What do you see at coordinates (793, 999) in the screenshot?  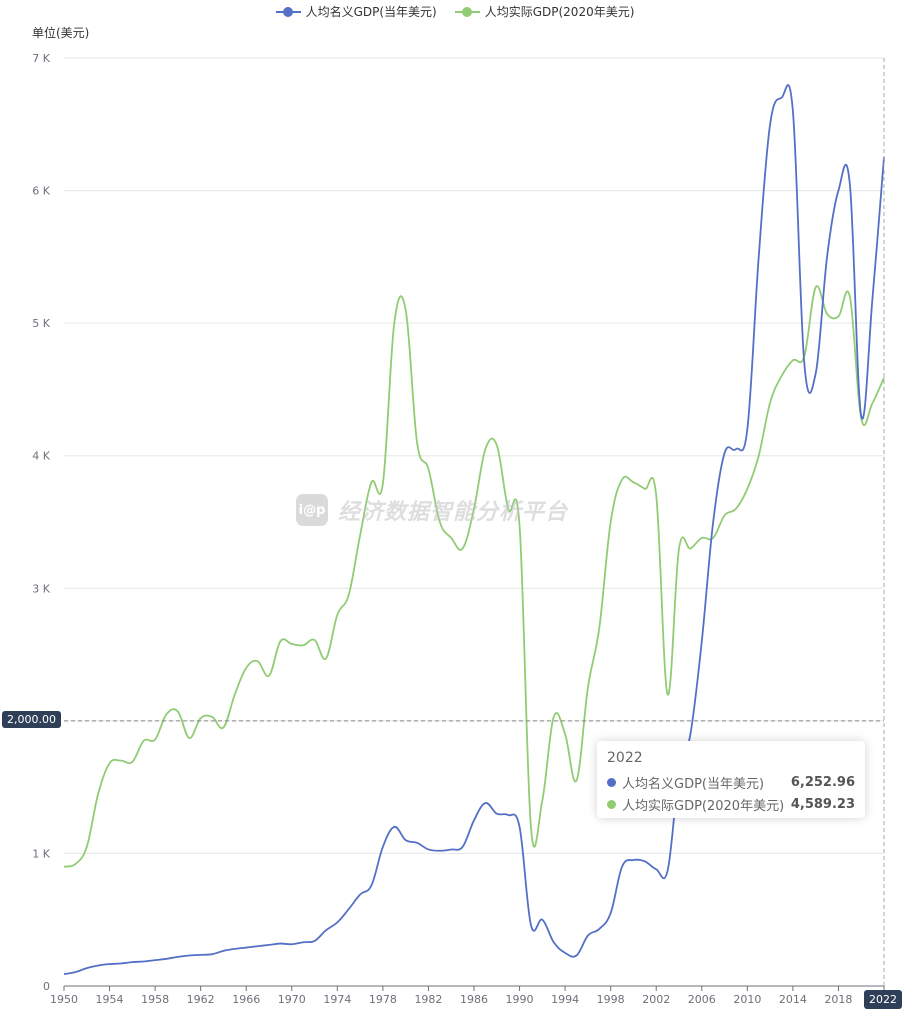 I see `x-tick-label: 2014` at bounding box center [793, 999].